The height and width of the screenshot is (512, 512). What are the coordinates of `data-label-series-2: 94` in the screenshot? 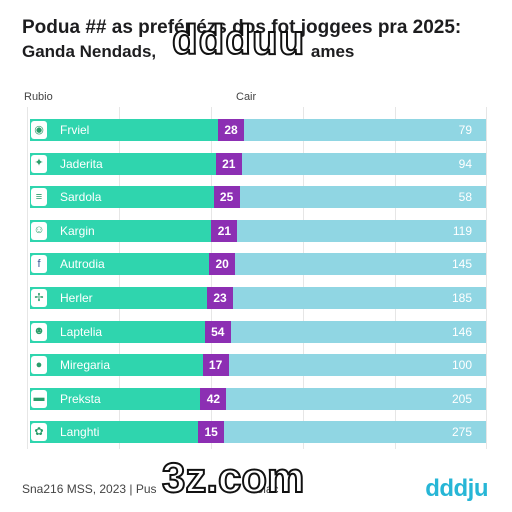 It's located at (465, 163).